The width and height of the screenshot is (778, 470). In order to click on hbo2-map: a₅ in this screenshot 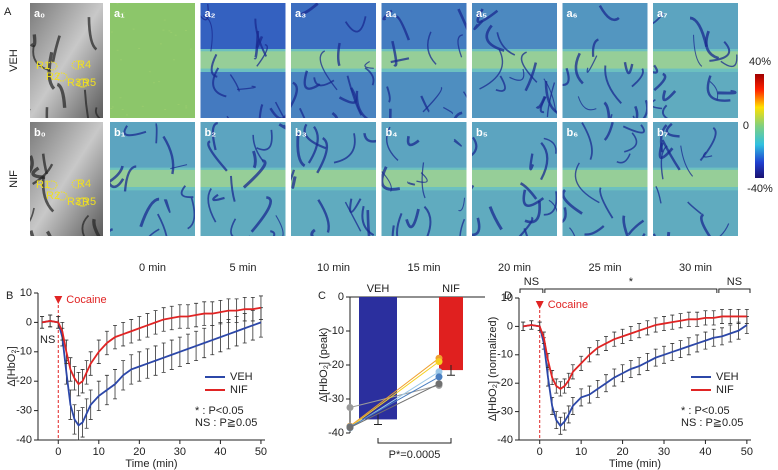, I will do `click(514, 60)`.